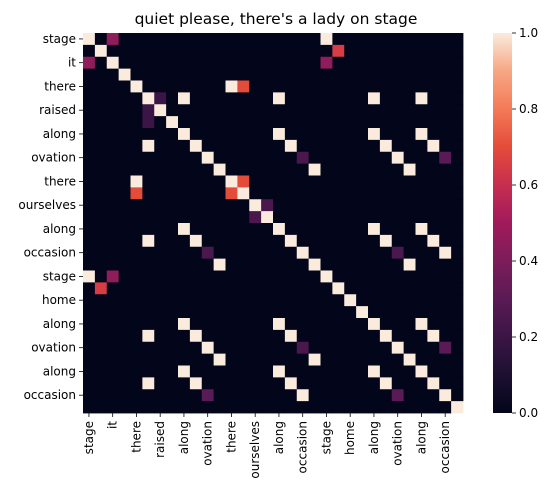 This screenshot has width=552, height=500. Describe the element at coordinates (528, 337) in the screenshot. I see `colorbar-tick-label: 0.2` at that location.